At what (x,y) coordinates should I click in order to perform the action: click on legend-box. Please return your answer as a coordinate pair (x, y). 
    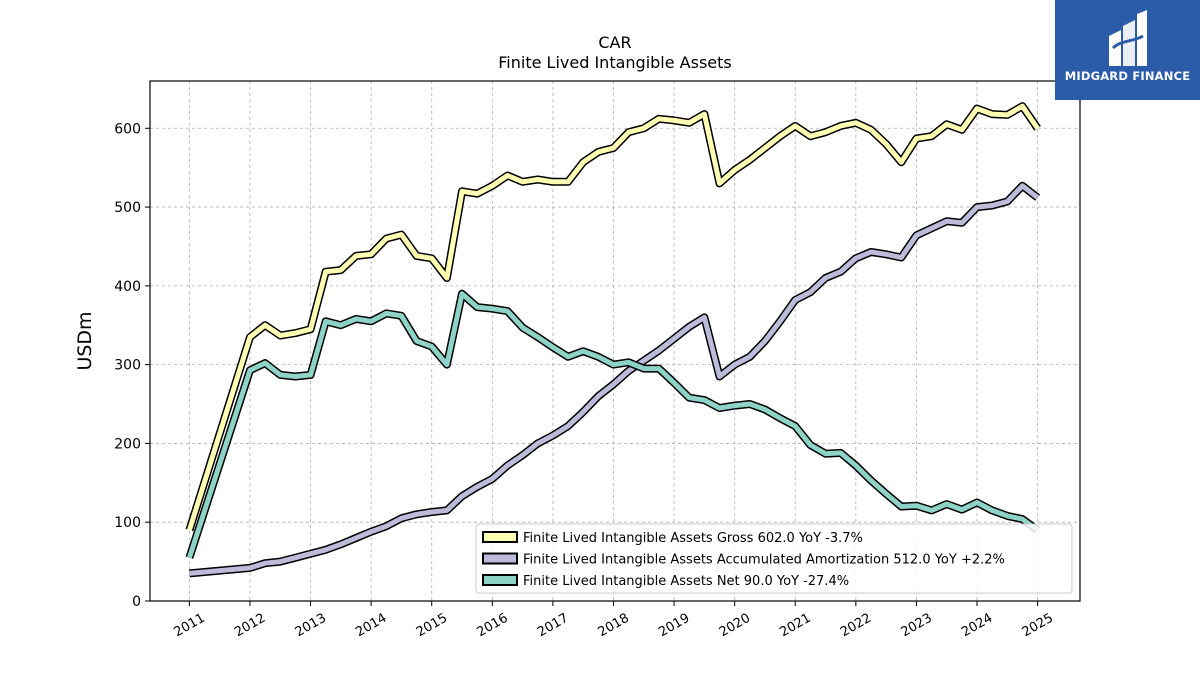
    Looking at the image, I should click on (774, 558).